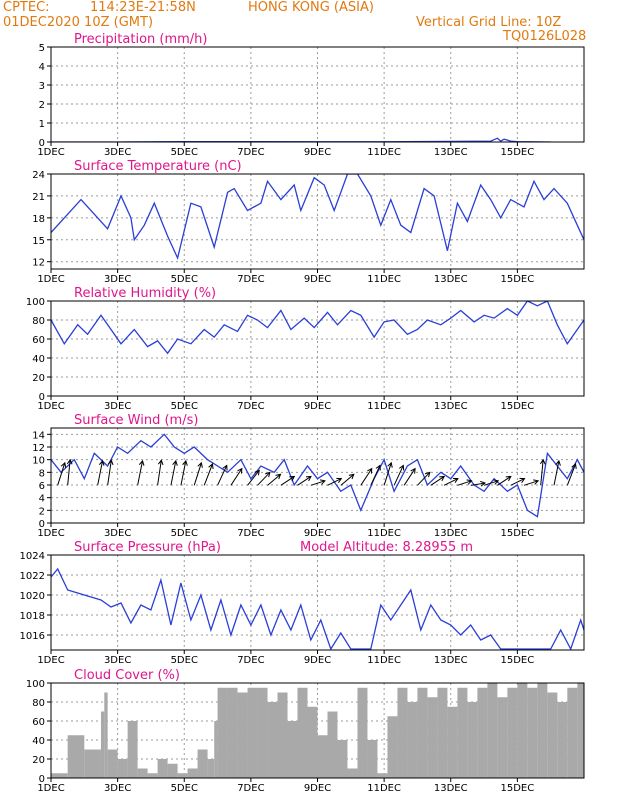  What do you see at coordinates (32, 616) in the screenshot?
I see `y-tick-label: 1018` at bounding box center [32, 616].